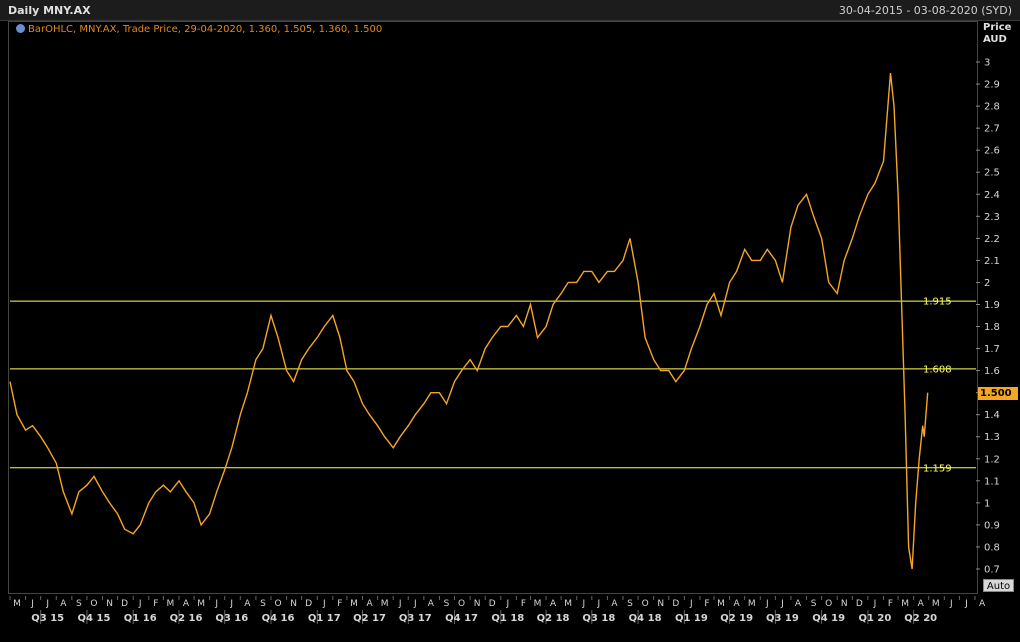 This screenshot has height=642, width=1020. I want to click on y-tick-label: 0.7, so click(992, 569).